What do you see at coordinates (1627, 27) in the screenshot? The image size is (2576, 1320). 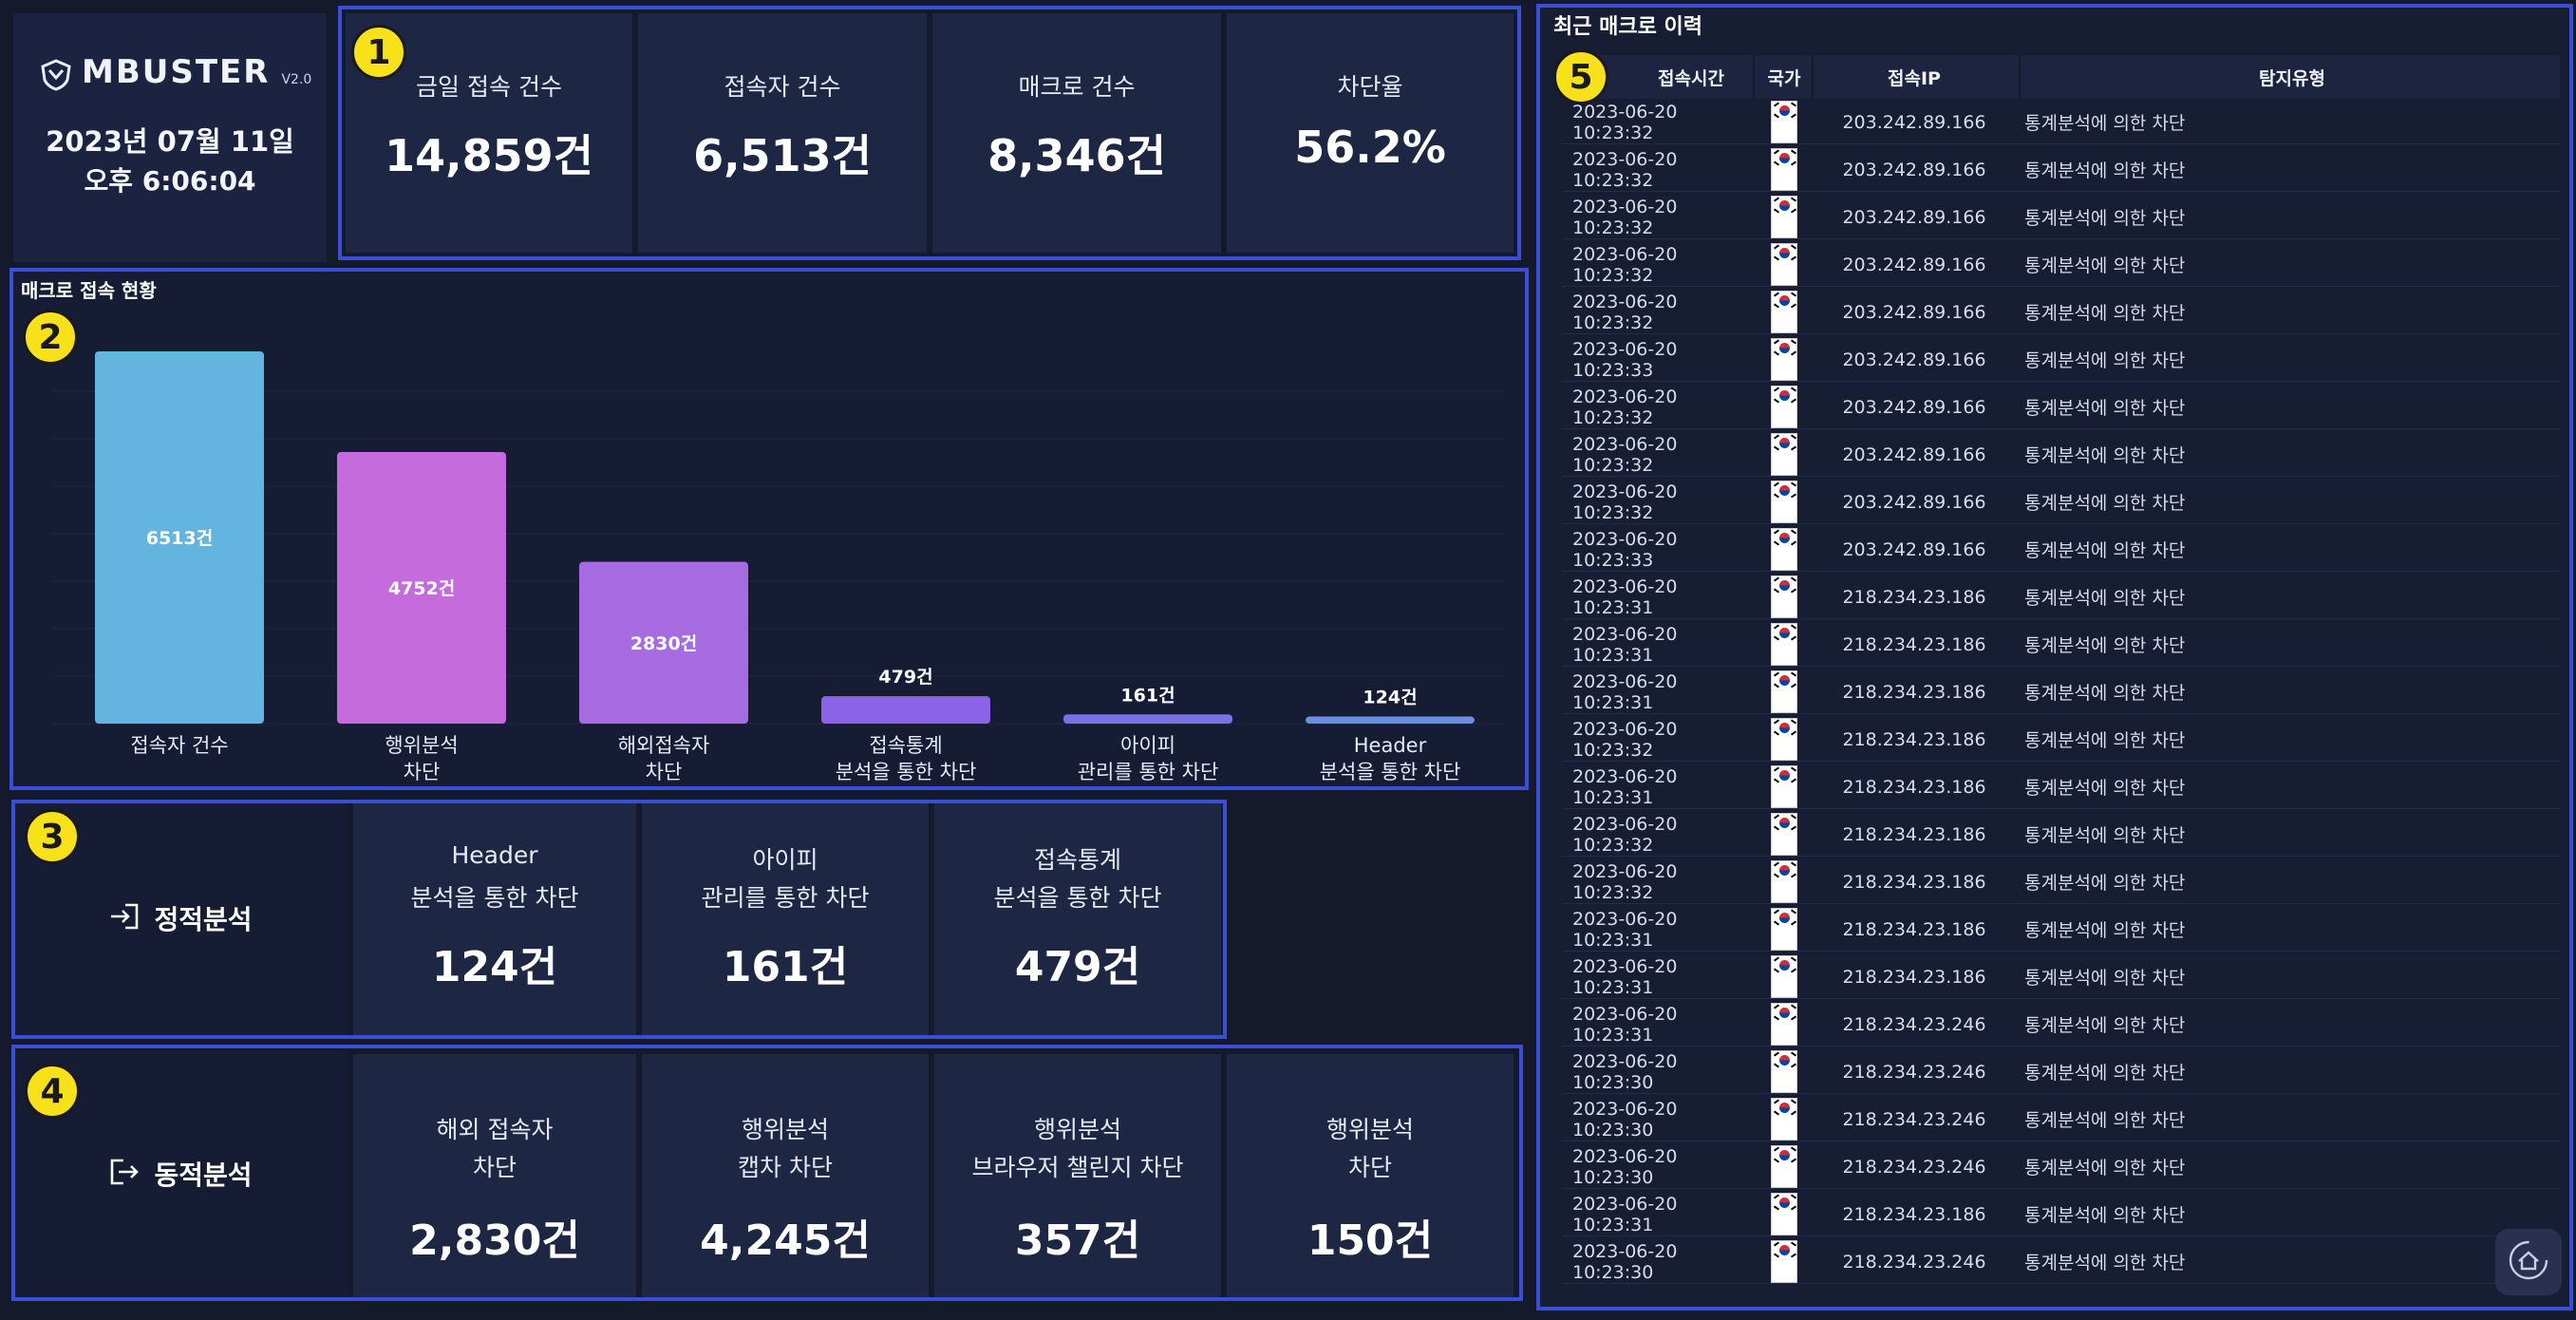 I see `log-title: 최근 매크로 이력` at bounding box center [1627, 27].